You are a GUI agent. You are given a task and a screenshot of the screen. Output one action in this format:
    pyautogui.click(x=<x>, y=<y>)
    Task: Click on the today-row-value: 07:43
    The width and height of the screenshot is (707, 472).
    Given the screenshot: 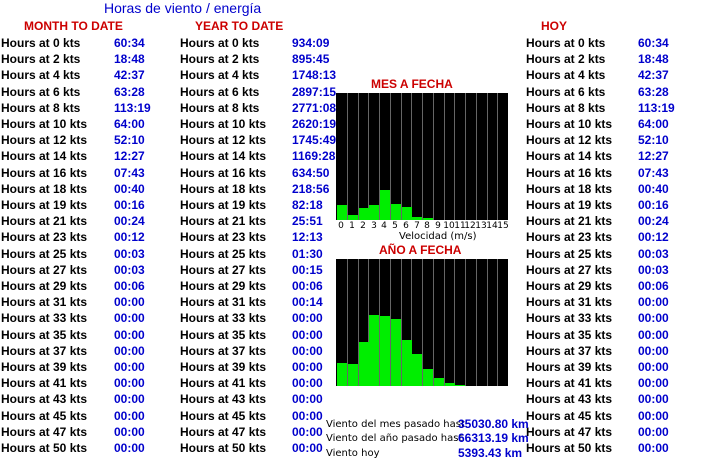 What is the action you would take?
    pyautogui.click(x=653, y=173)
    